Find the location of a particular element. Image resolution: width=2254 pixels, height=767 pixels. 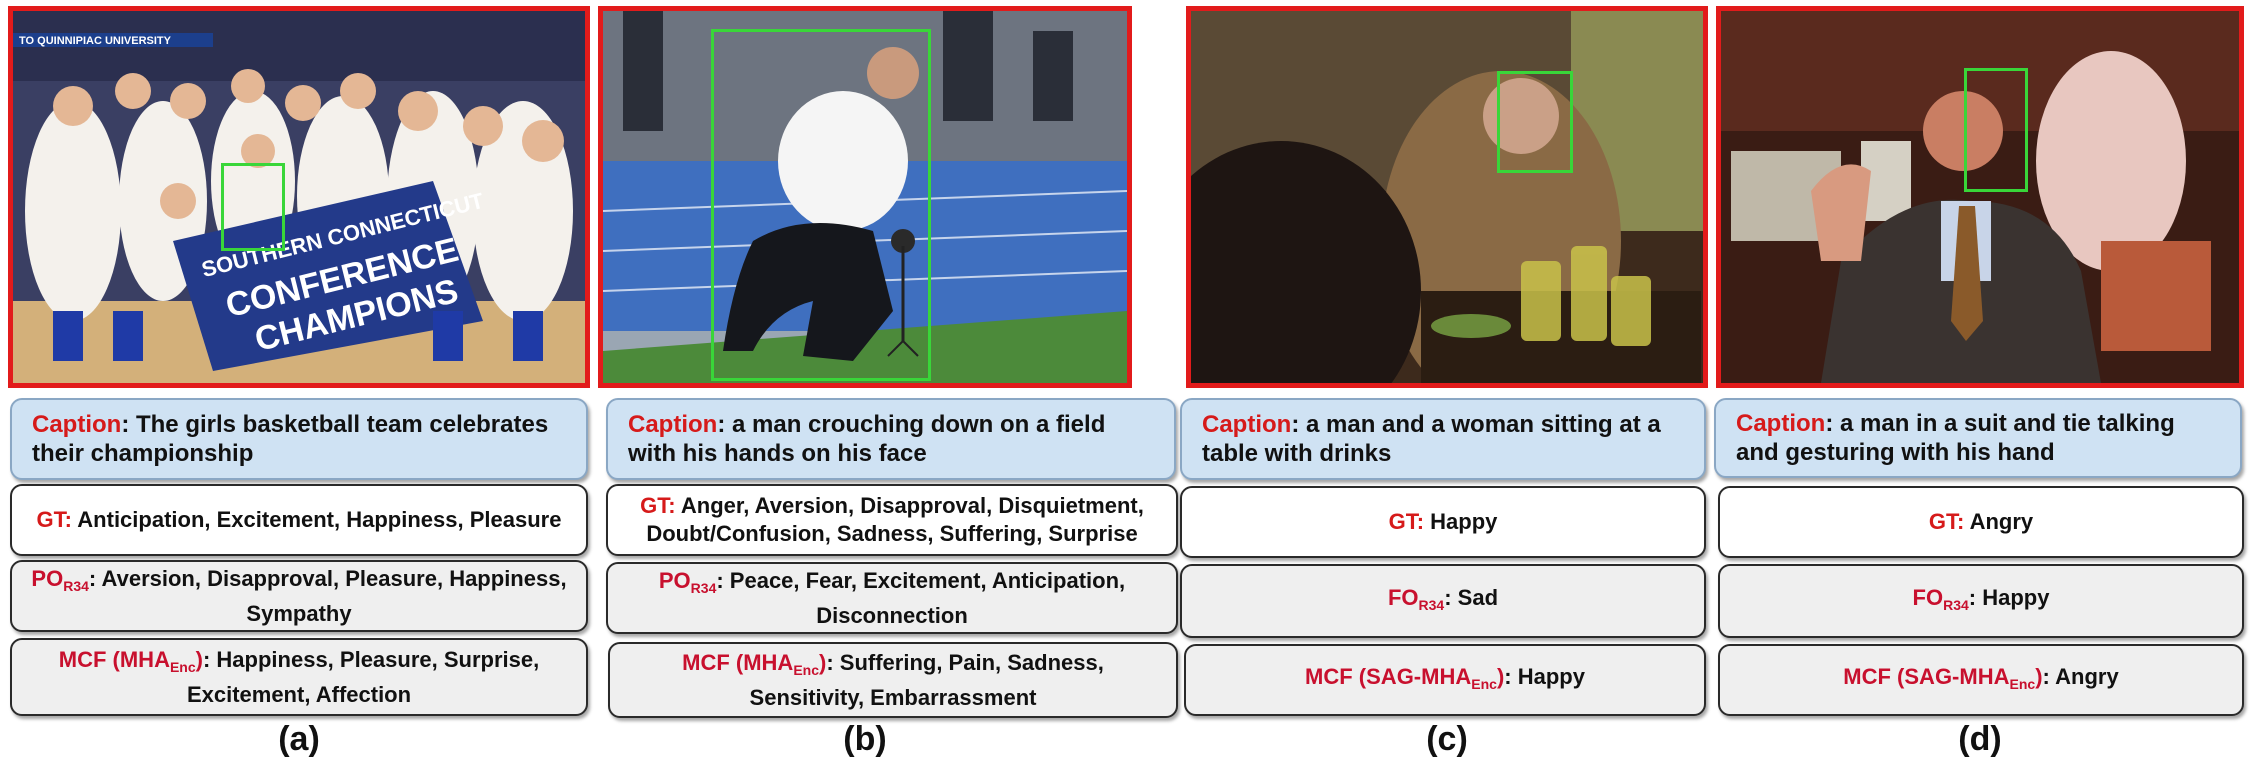

photo-bar-scene is located at coordinates (1447, 197).